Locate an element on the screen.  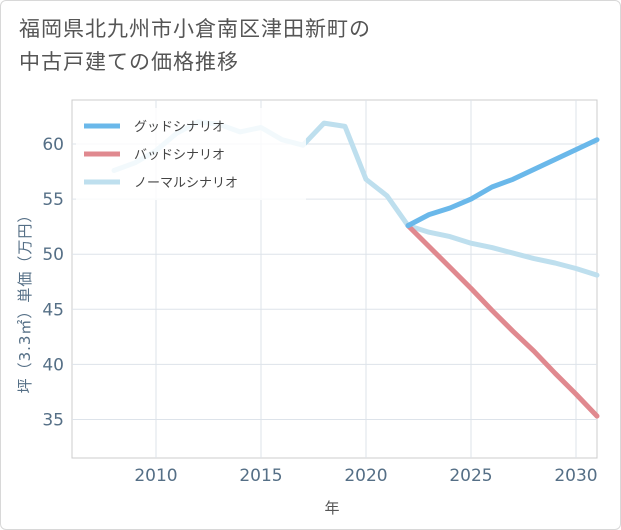
series-line-bad is located at coordinates (502, 321).